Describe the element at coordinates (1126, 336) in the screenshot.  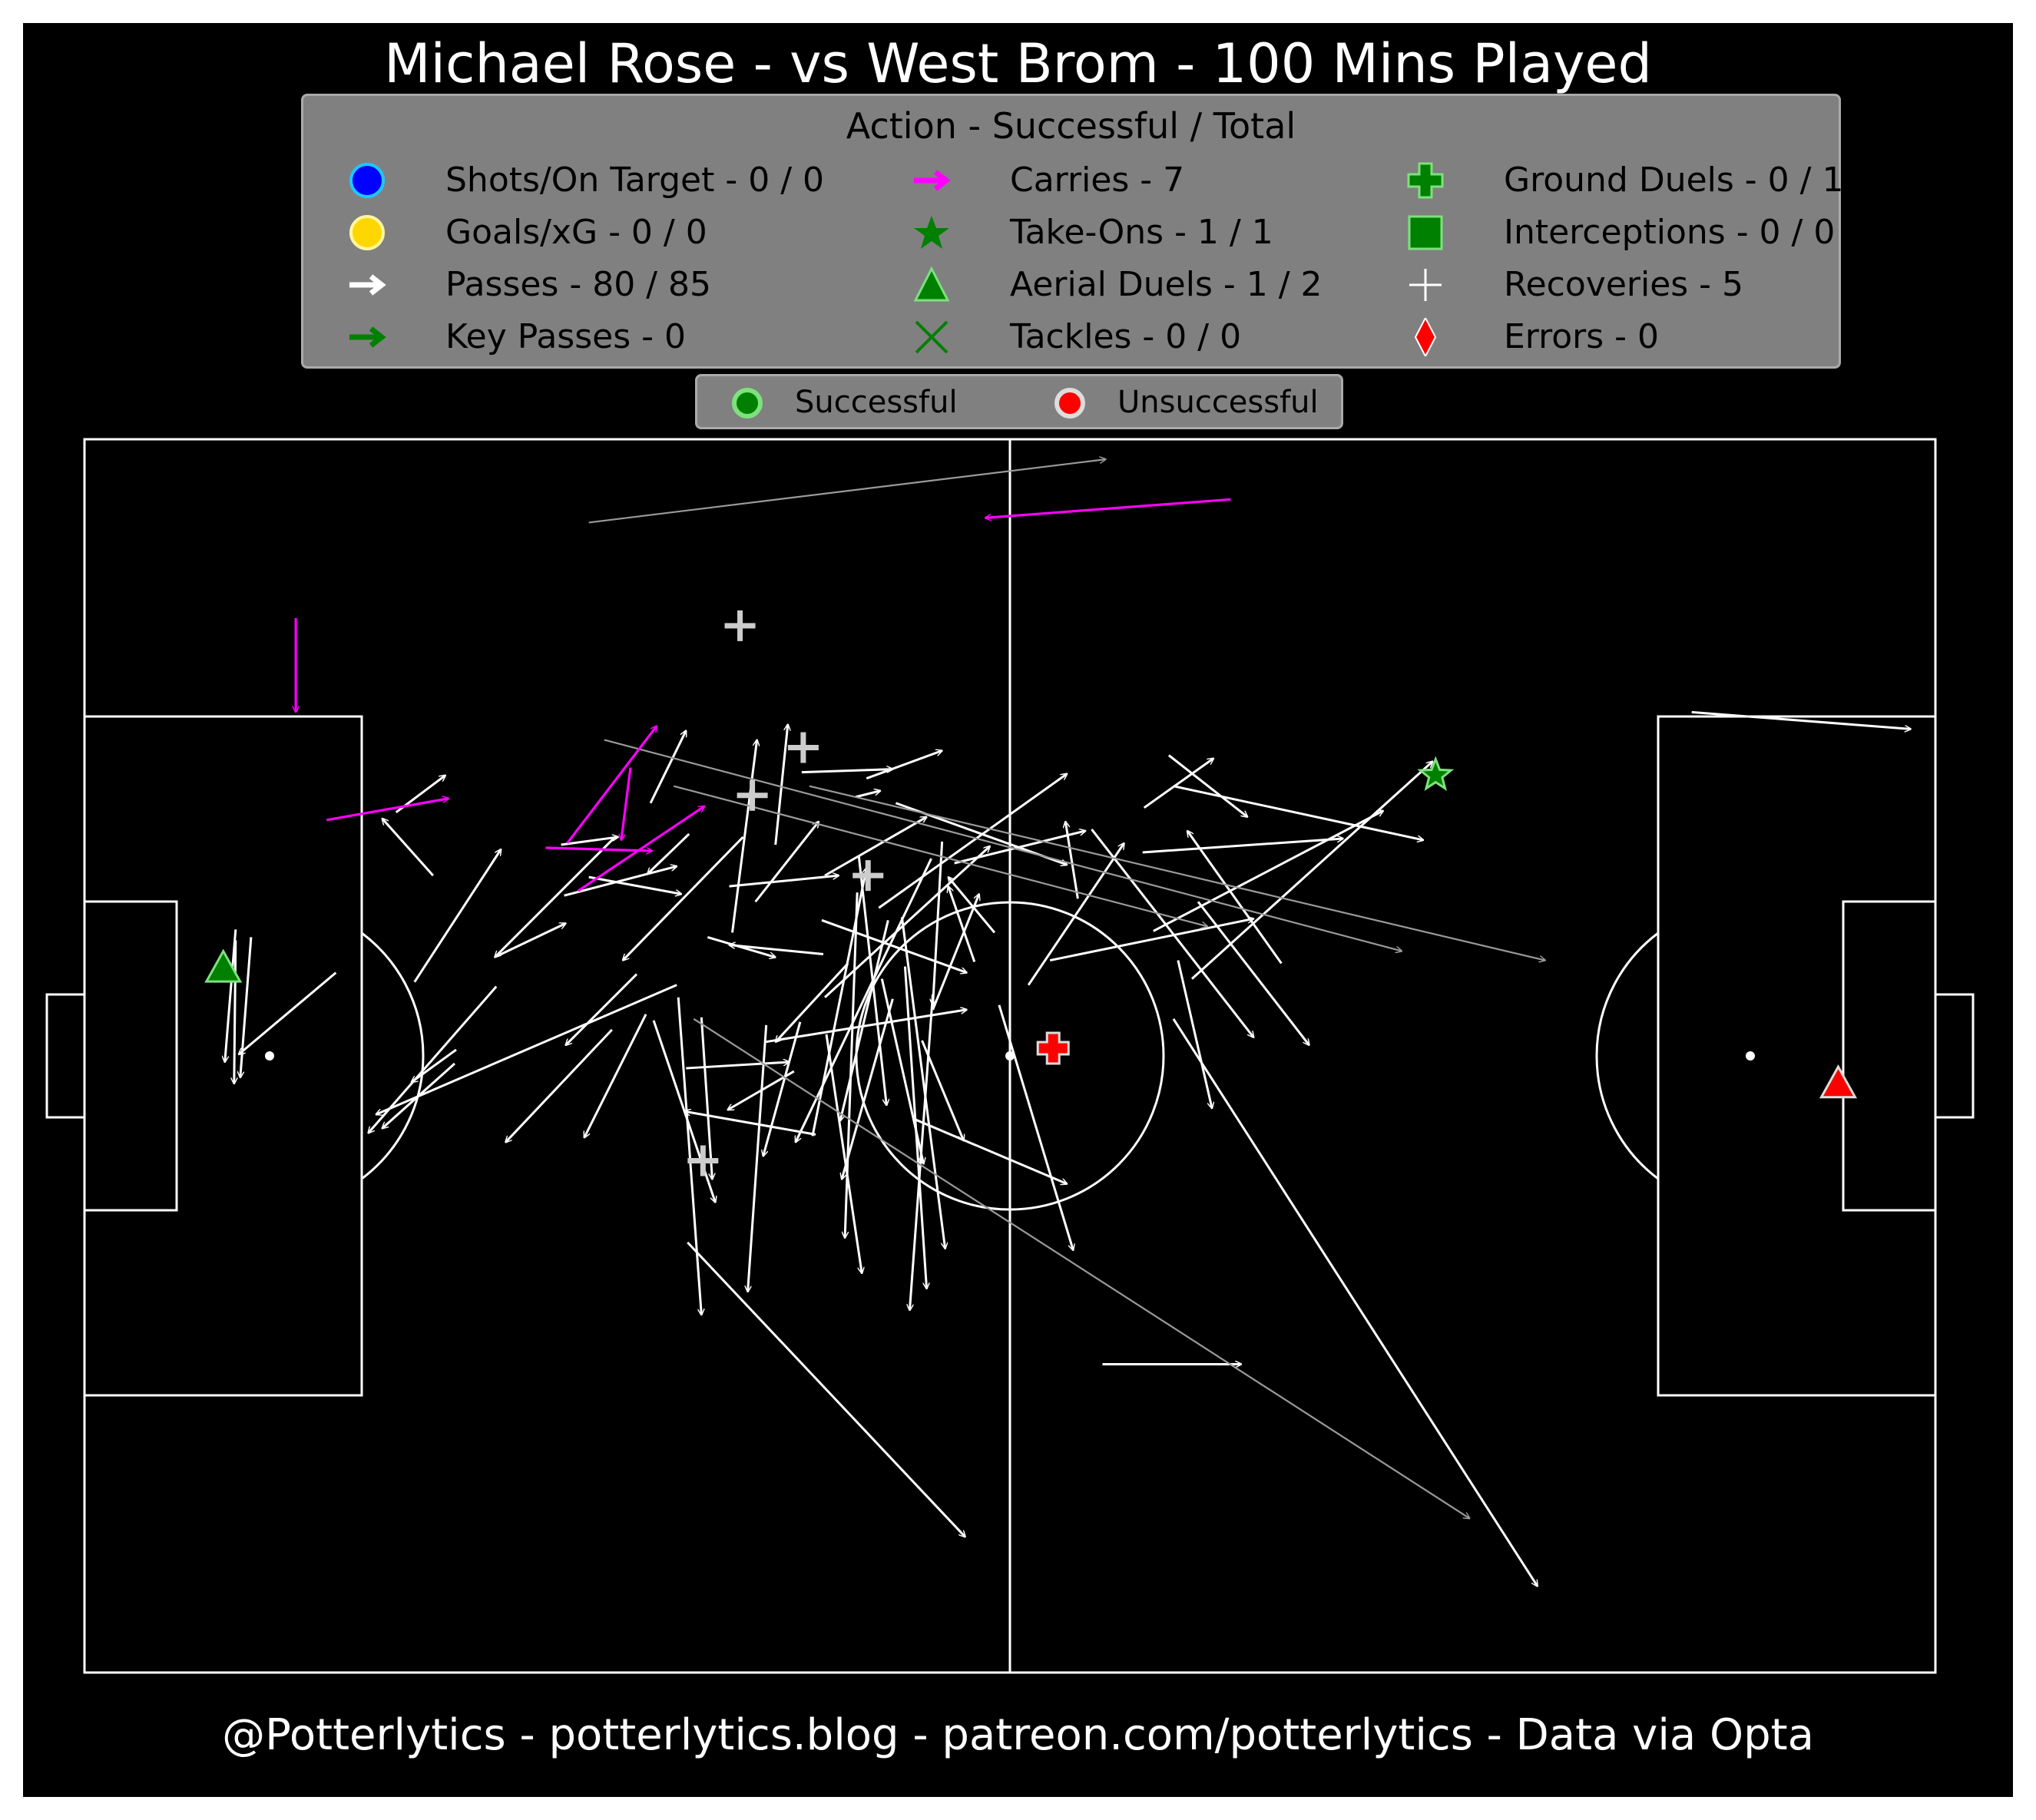
I see `legend-label: Tackles - 0 / 0` at that location.